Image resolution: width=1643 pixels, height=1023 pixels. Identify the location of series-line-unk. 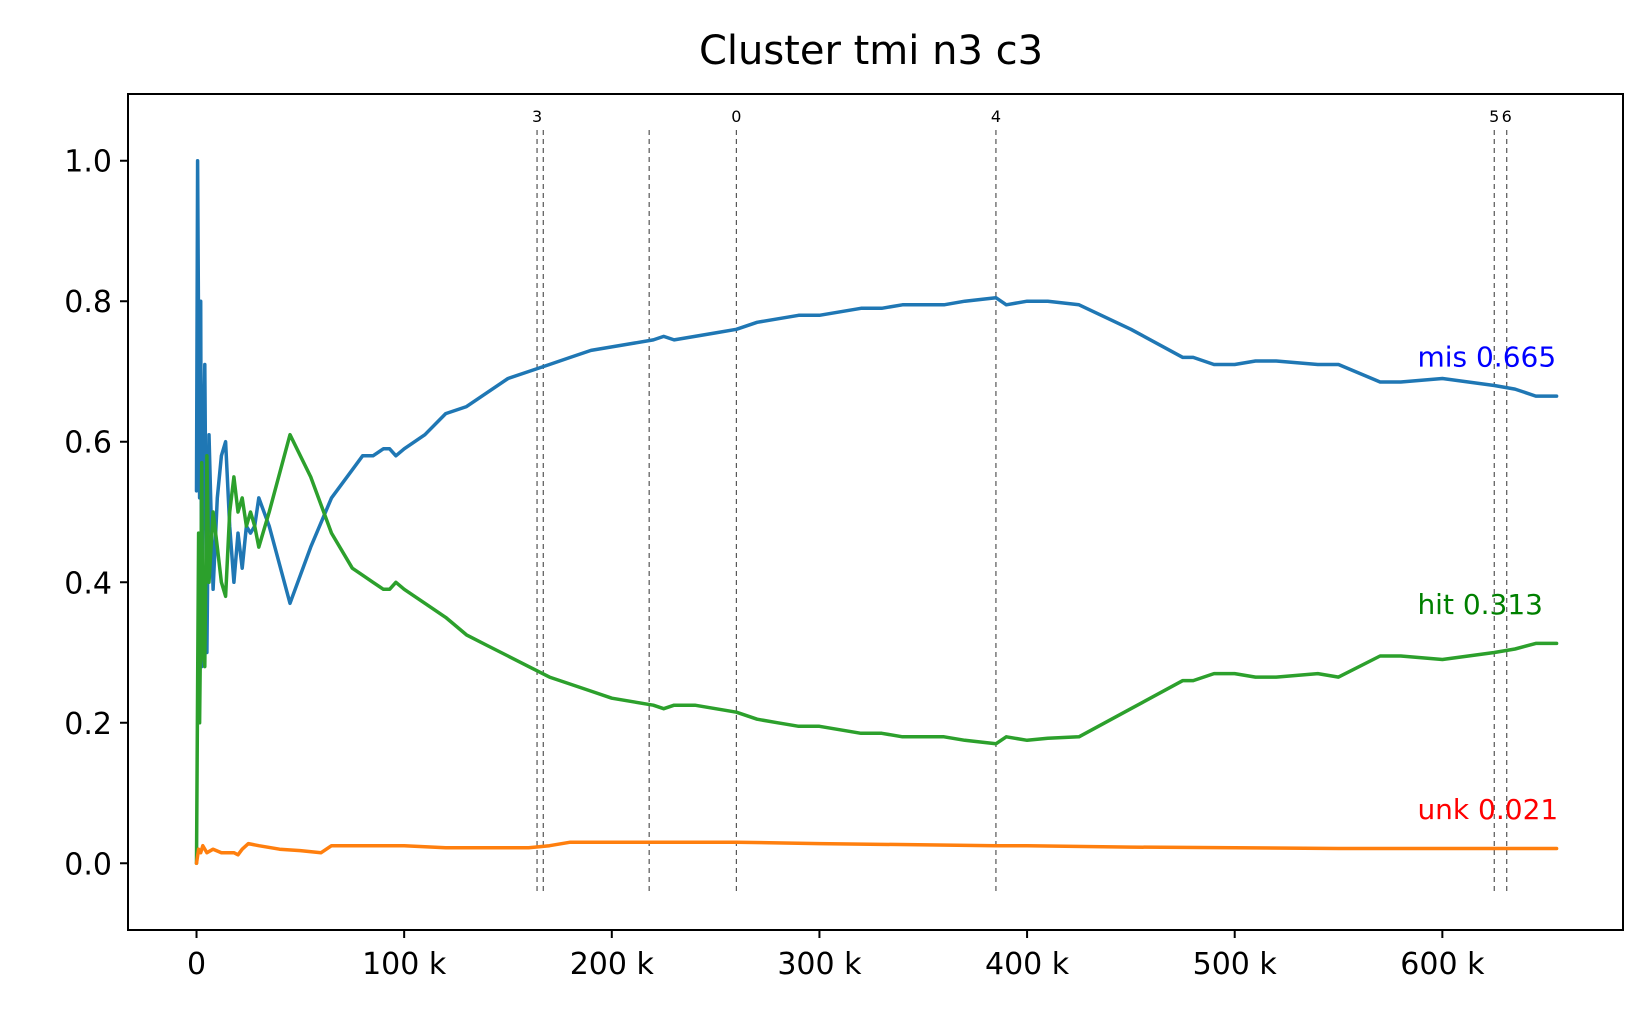
(876, 853).